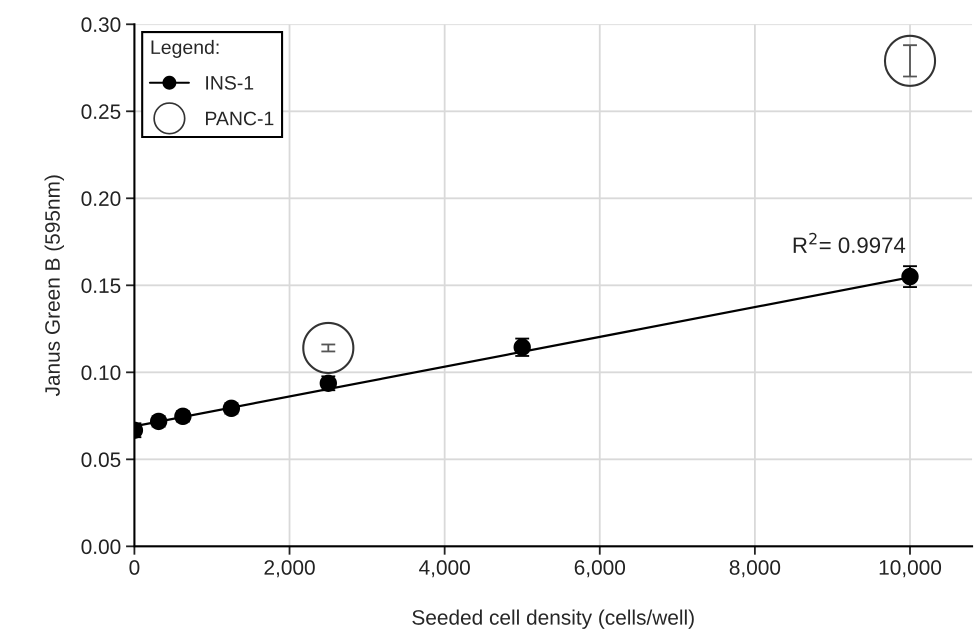 The image size is (974, 639). What do you see at coordinates (850, 243) in the screenshot?
I see `annotation: R$^{2}$= 0.9974` at bounding box center [850, 243].